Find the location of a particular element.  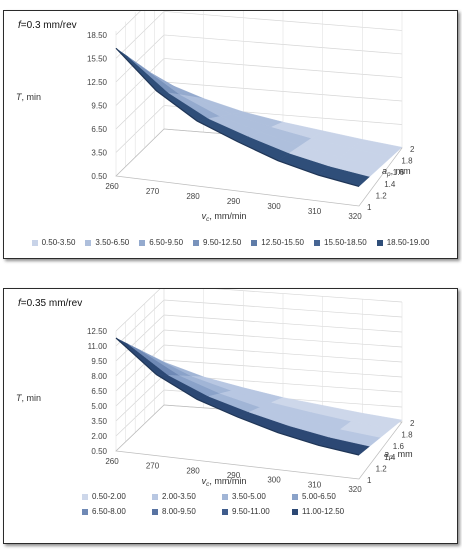

legend-item: 15.50-18.50 is located at coordinates (340, 242).